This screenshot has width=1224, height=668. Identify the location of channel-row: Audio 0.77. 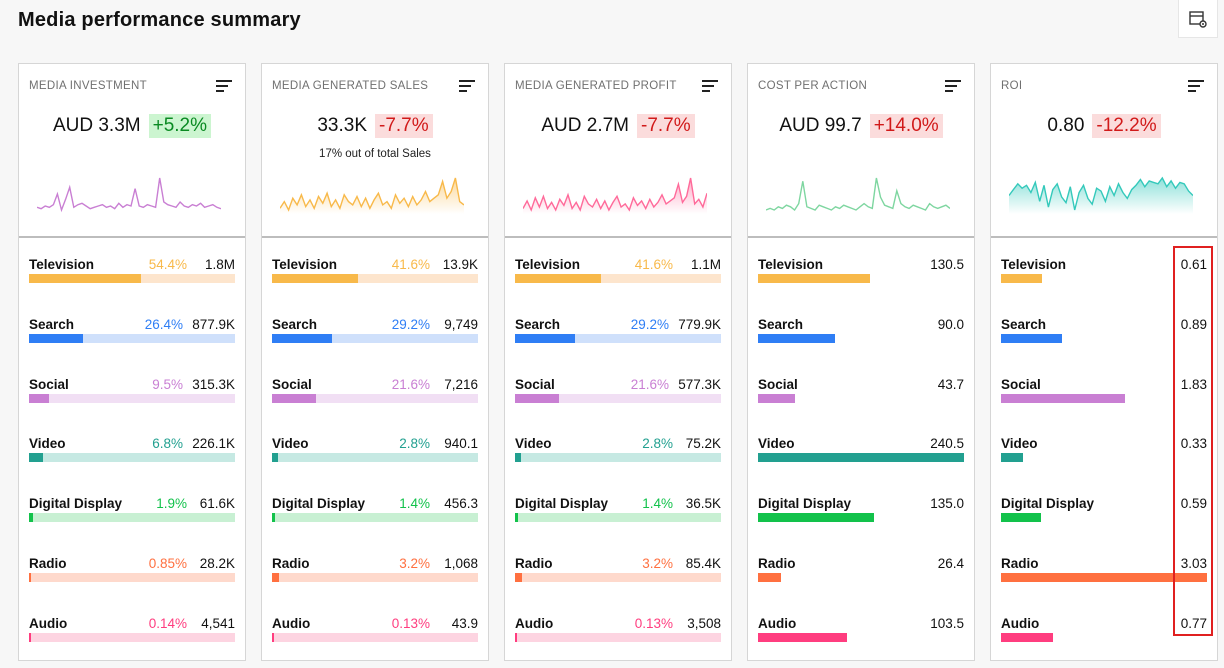
(1104, 634).